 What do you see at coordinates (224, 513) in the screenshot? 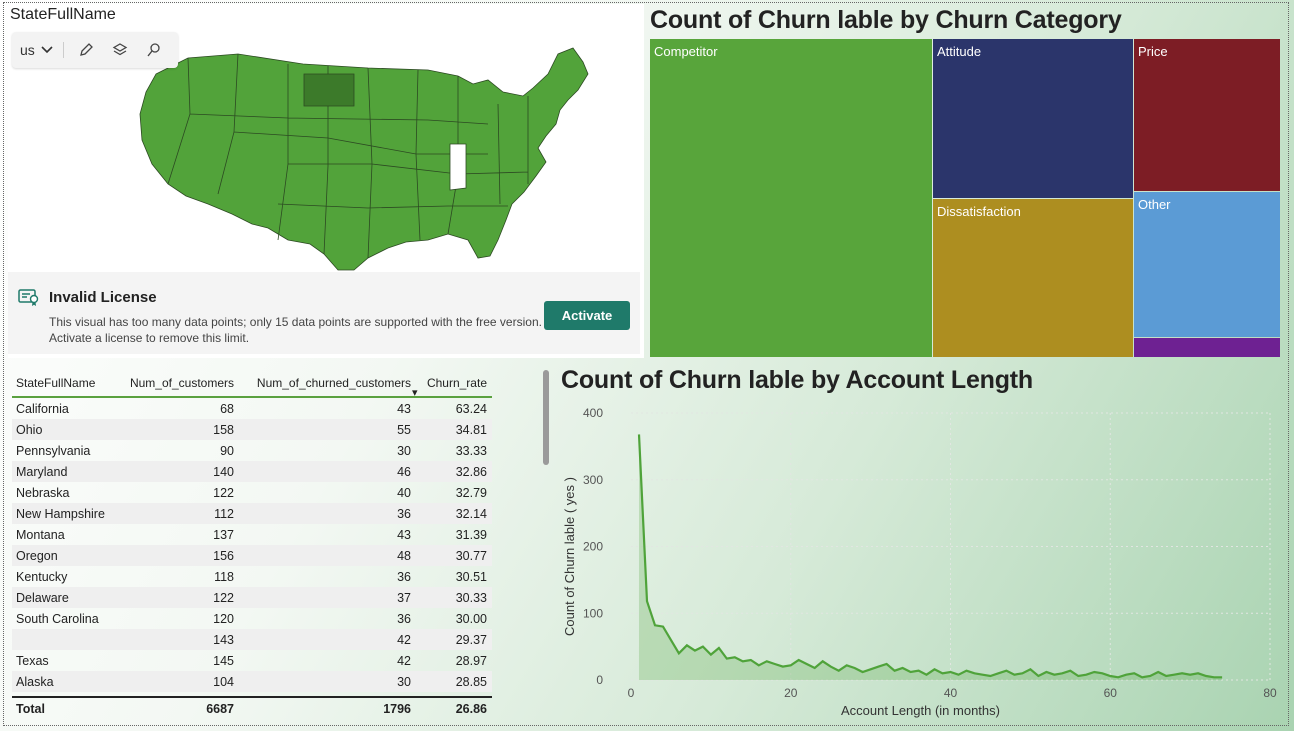
I see `table-cell: 112` at bounding box center [224, 513].